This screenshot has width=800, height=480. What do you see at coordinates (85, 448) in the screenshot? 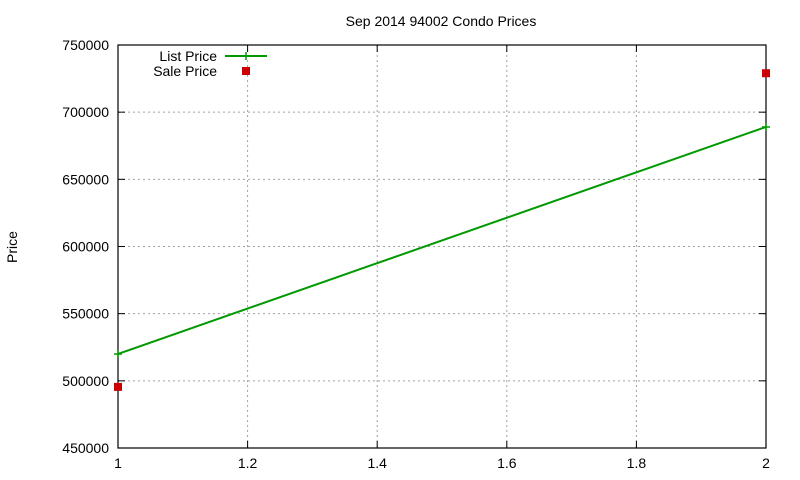
I see `y-tick-label: 450000` at bounding box center [85, 448].